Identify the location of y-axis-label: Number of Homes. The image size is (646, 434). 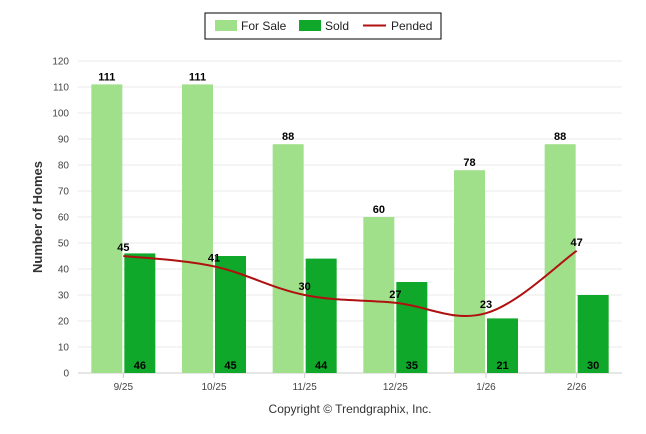
(37, 217).